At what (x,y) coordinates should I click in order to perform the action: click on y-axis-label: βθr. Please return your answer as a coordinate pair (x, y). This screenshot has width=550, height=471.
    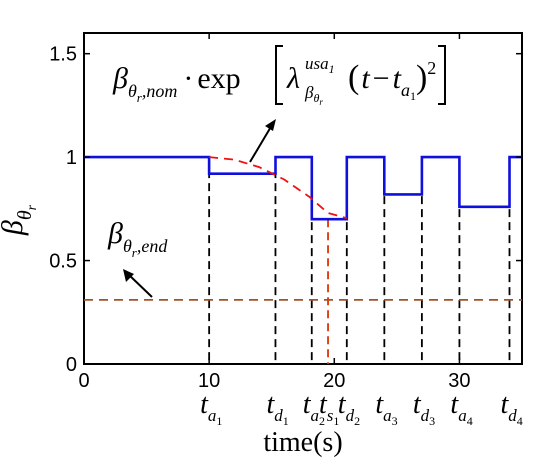
    Looking at the image, I should click on (20, 220).